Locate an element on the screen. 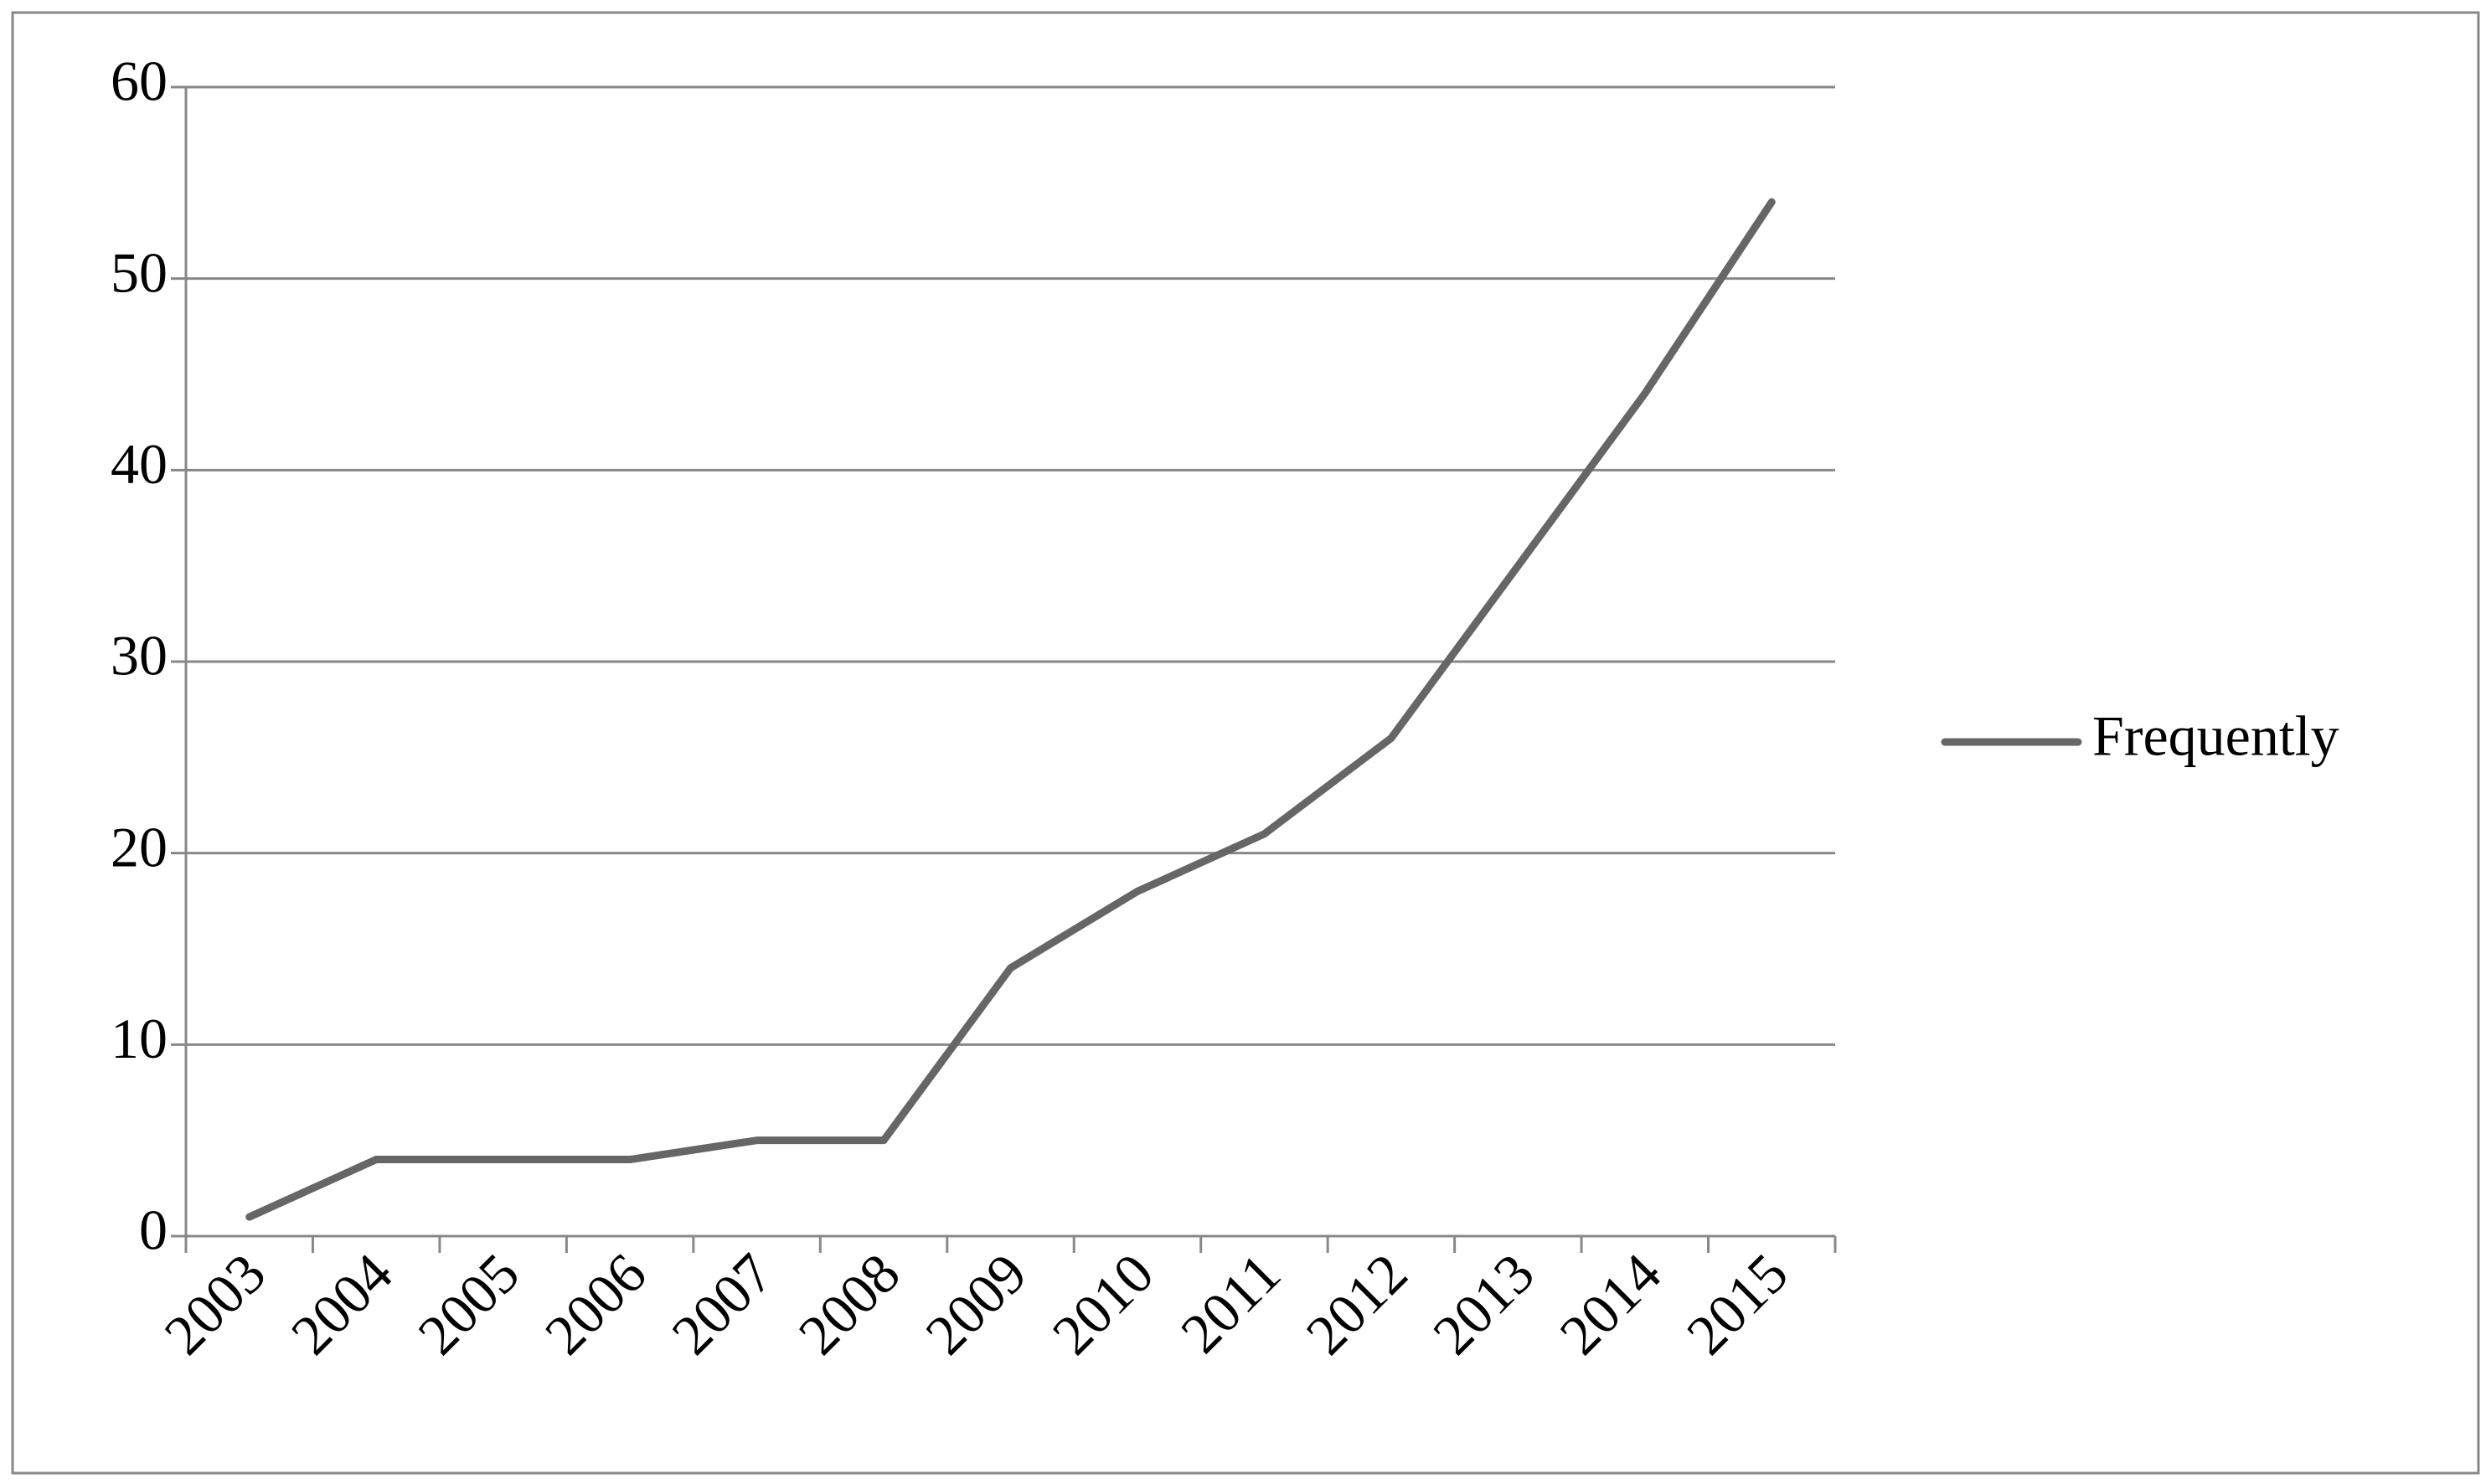 Image resolution: width=2491 pixels, height=1484 pixels. y-tick-label: 50 is located at coordinates (139, 272).